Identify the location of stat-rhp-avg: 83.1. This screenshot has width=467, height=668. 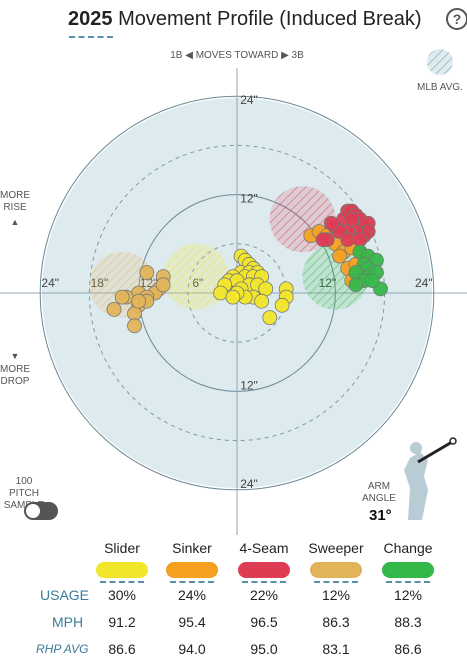
(336, 649).